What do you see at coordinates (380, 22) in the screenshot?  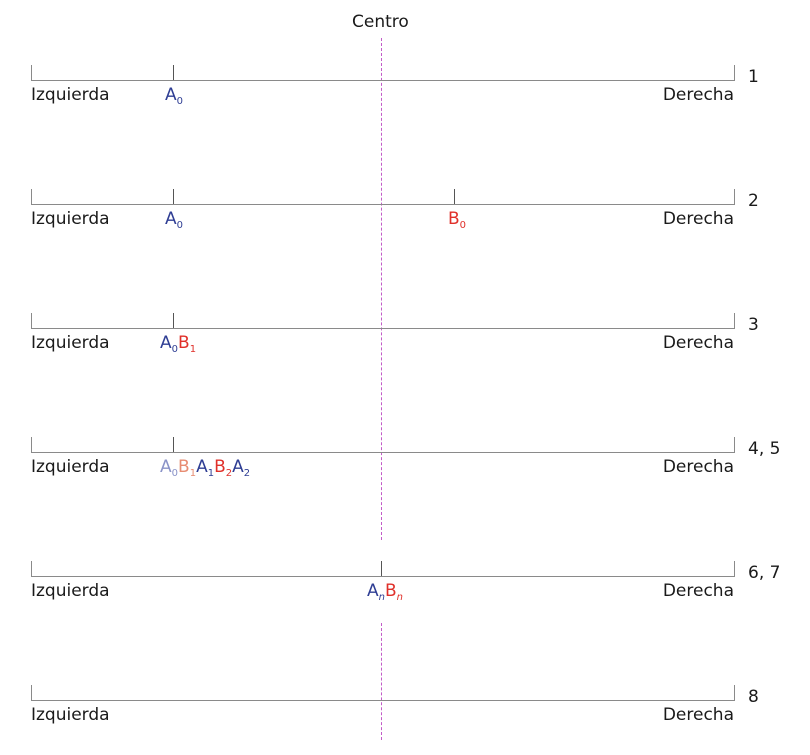 I see `center-label: Centro` at bounding box center [380, 22].